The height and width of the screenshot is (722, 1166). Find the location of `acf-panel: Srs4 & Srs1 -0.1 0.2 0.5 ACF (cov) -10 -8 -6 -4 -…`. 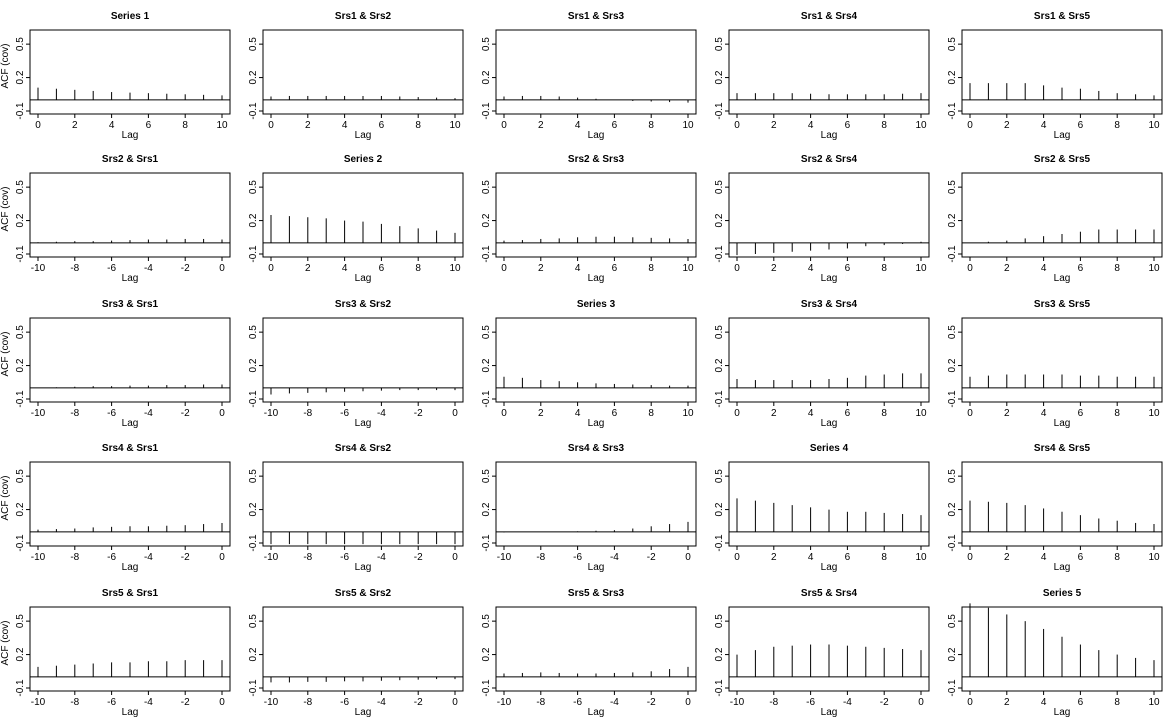

acf-panel: Srs4 & Srs1 -0.1 0.2 0.5 ACF (cov) -10 -8 -6 -4 -… is located at coordinates (115, 508).